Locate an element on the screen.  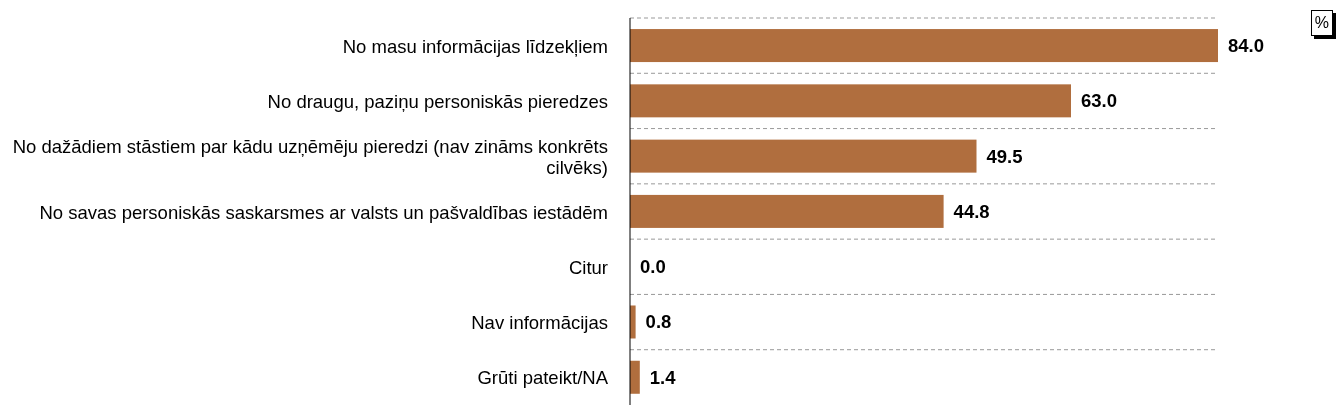
data-label: 0.8 is located at coordinates (658, 322).